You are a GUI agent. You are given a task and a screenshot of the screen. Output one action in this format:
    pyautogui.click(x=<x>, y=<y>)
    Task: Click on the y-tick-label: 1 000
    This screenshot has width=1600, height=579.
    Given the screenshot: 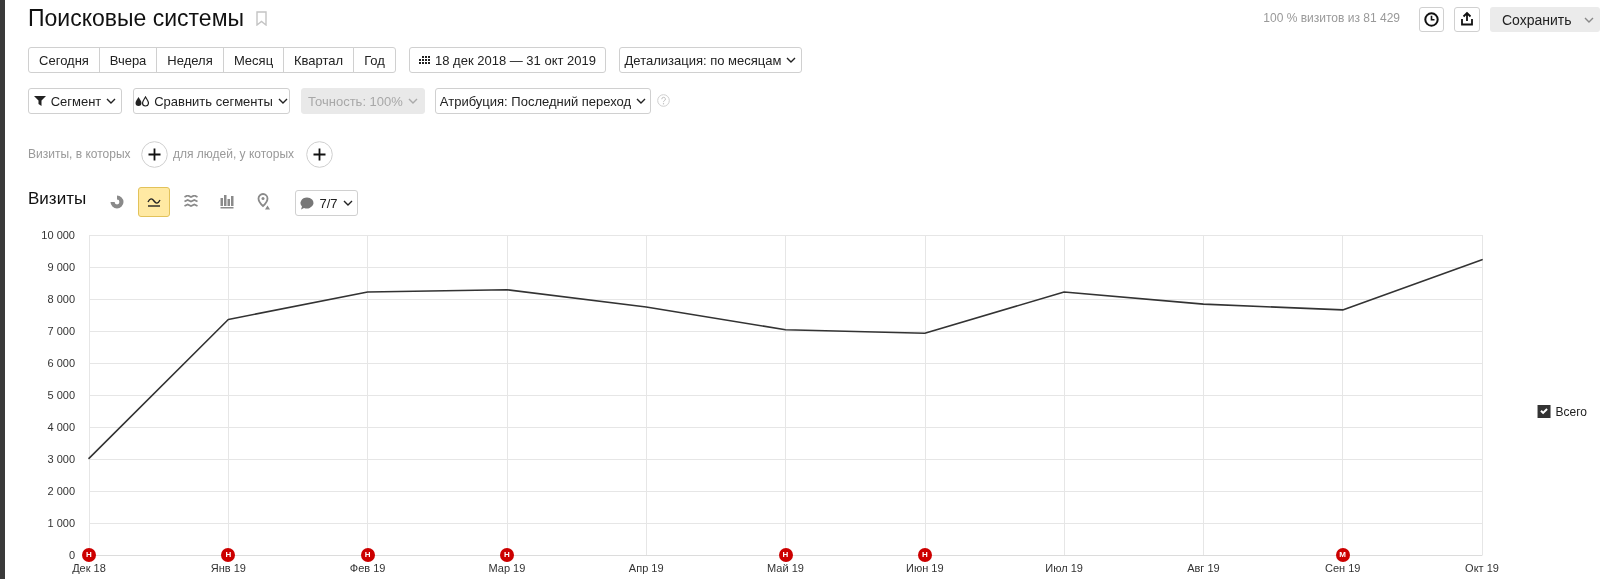 What is the action you would take?
    pyautogui.click(x=61, y=523)
    